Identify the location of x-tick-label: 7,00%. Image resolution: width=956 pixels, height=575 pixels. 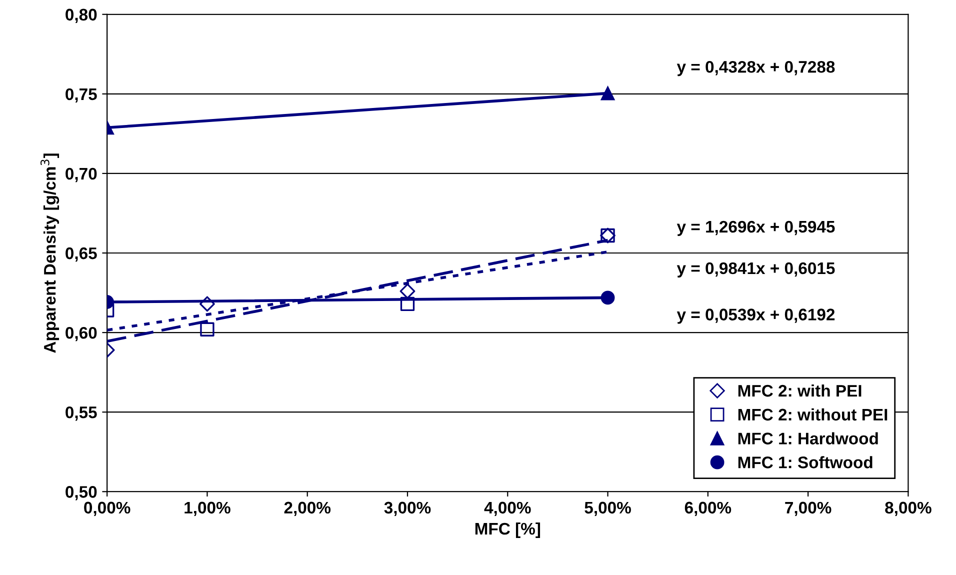
(808, 509).